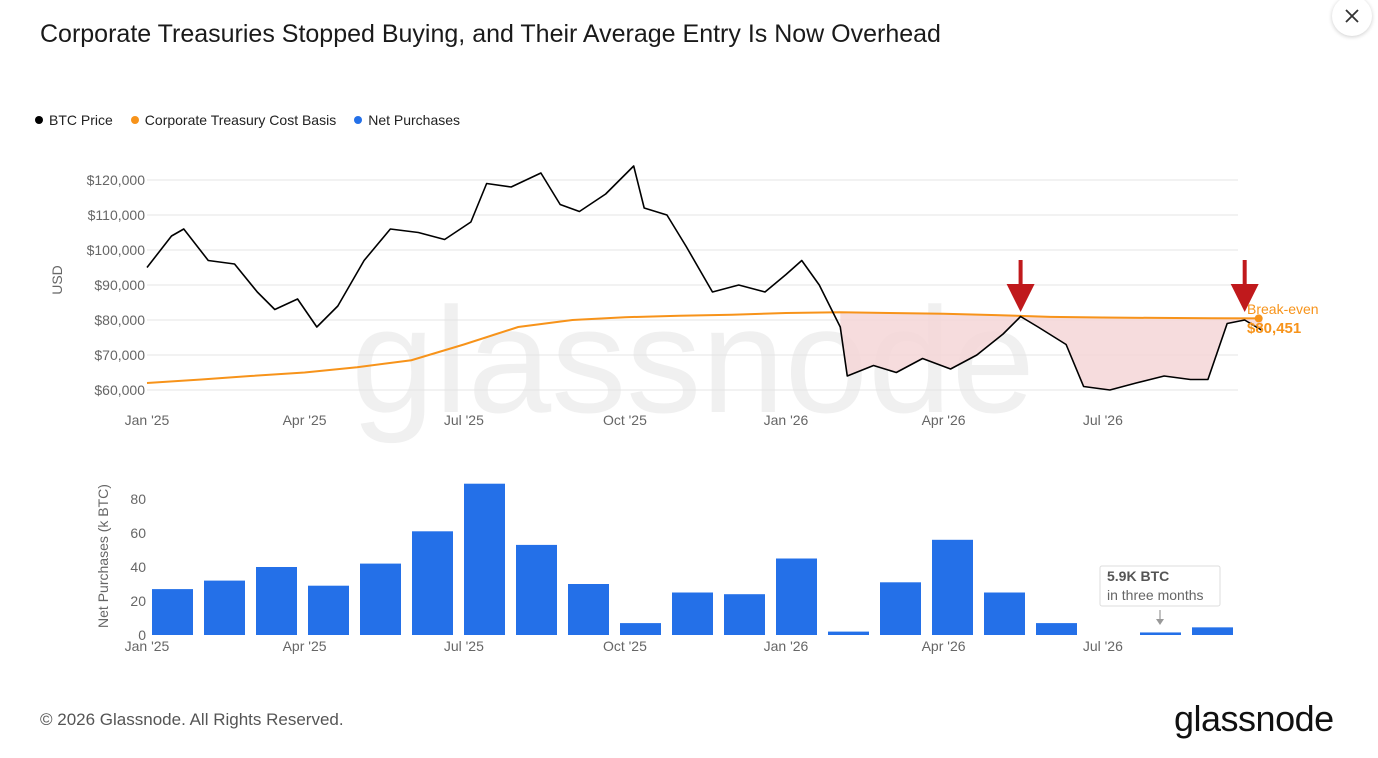 Image resolution: width=1378 pixels, height=758 pixels. Describe the element at coordinates (142, 635) in the screenshot. I see `y-tick-label: 0` at that location.